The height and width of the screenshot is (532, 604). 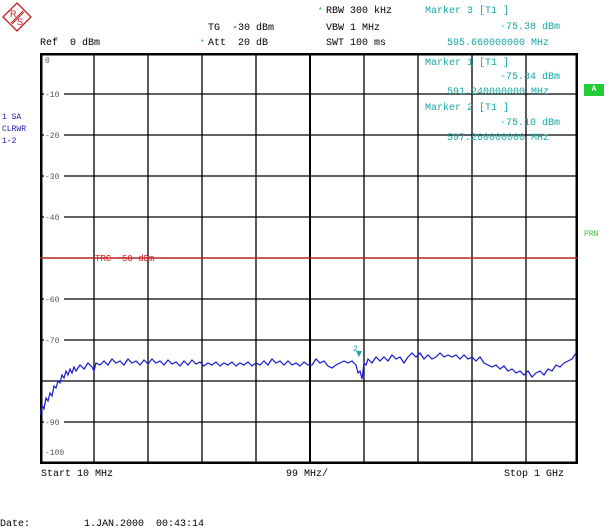 I want to click on trace-a-badge: A, so click(x=594, y=90).